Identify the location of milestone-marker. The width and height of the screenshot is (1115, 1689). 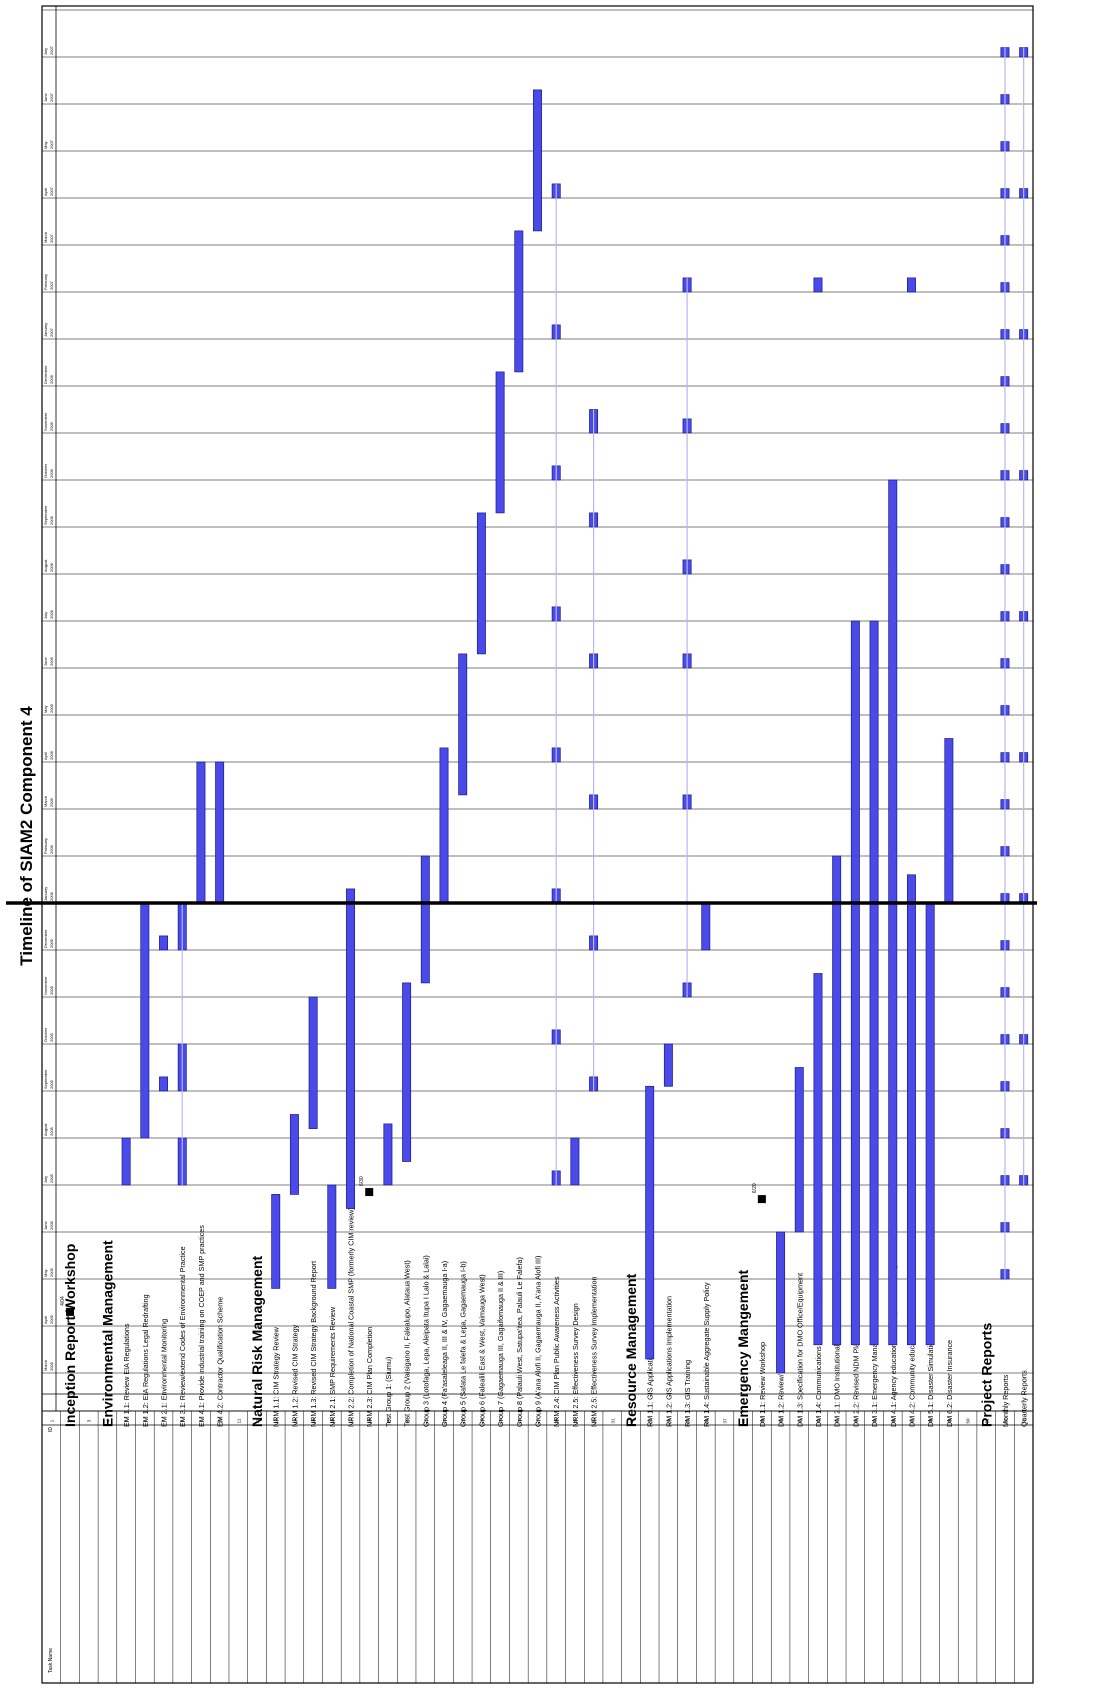
(761, 1199).